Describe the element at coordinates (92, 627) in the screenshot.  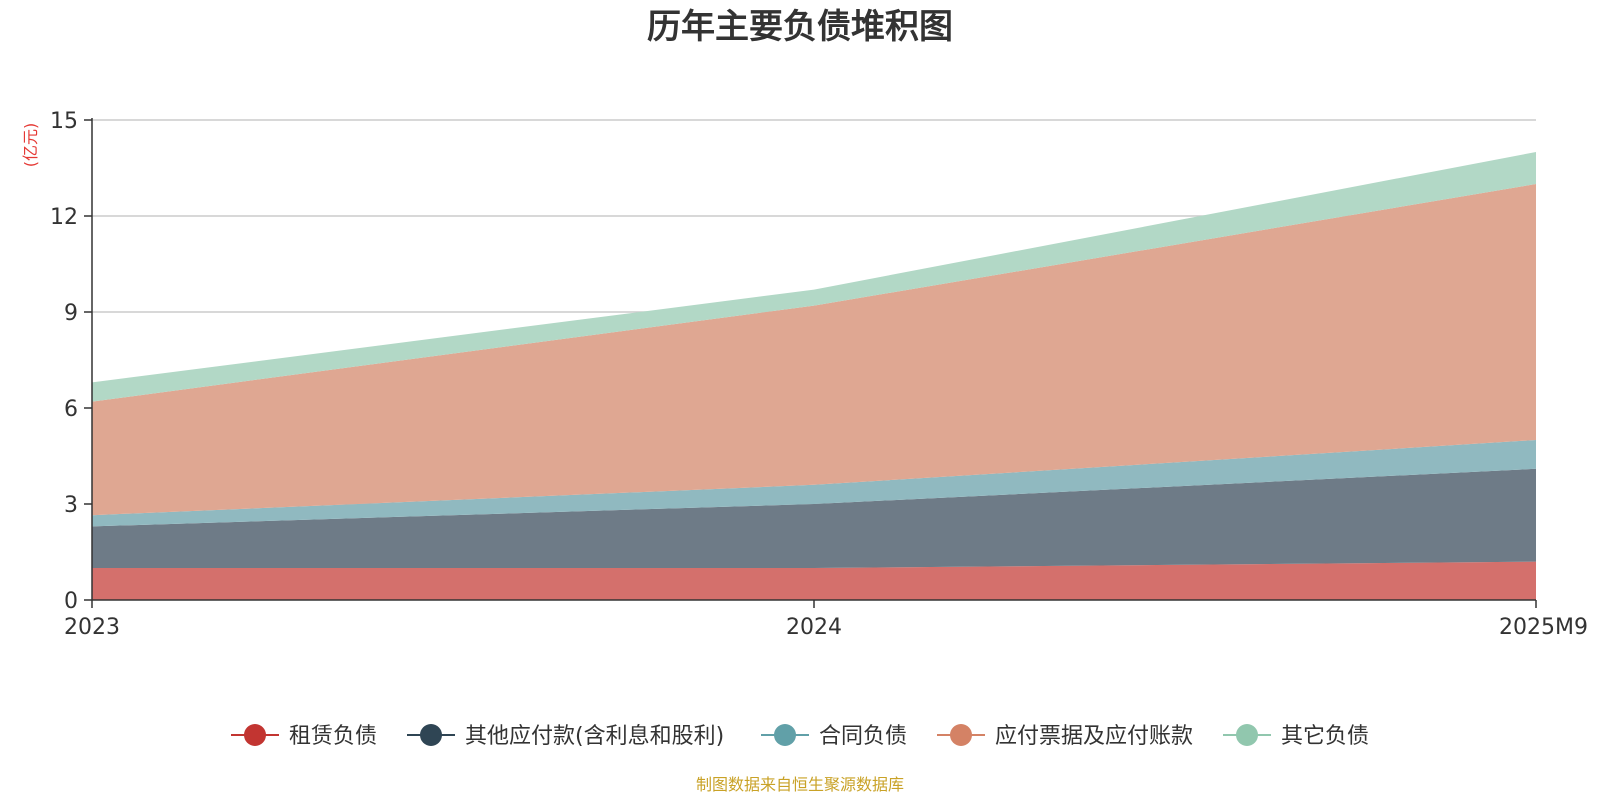
I see `x-tick-label: 2023` at that location.